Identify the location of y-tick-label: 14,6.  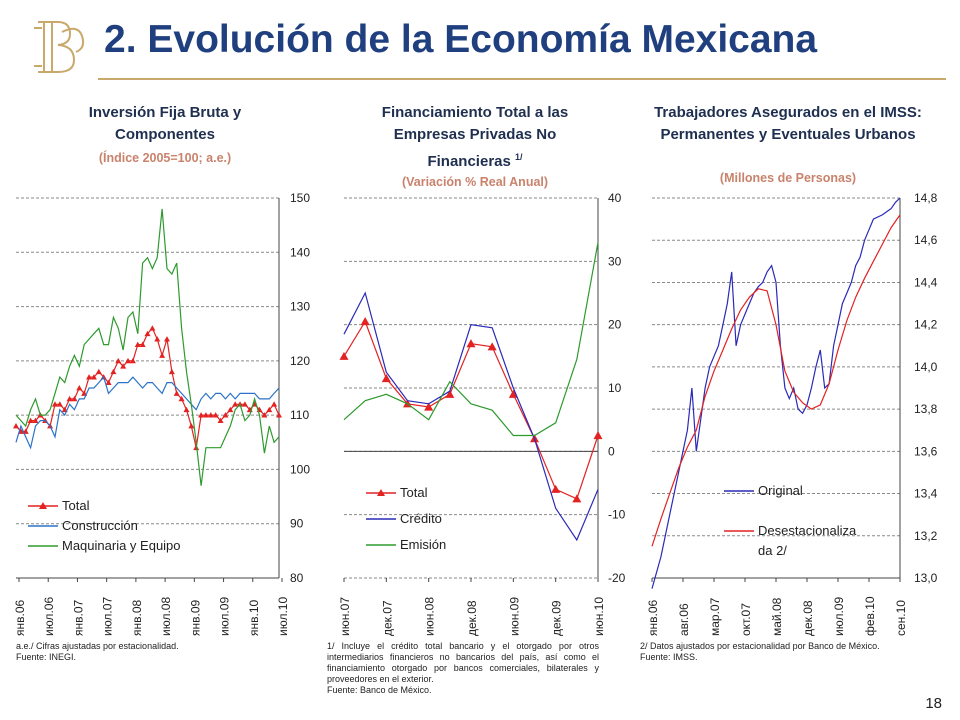
(926, 240).